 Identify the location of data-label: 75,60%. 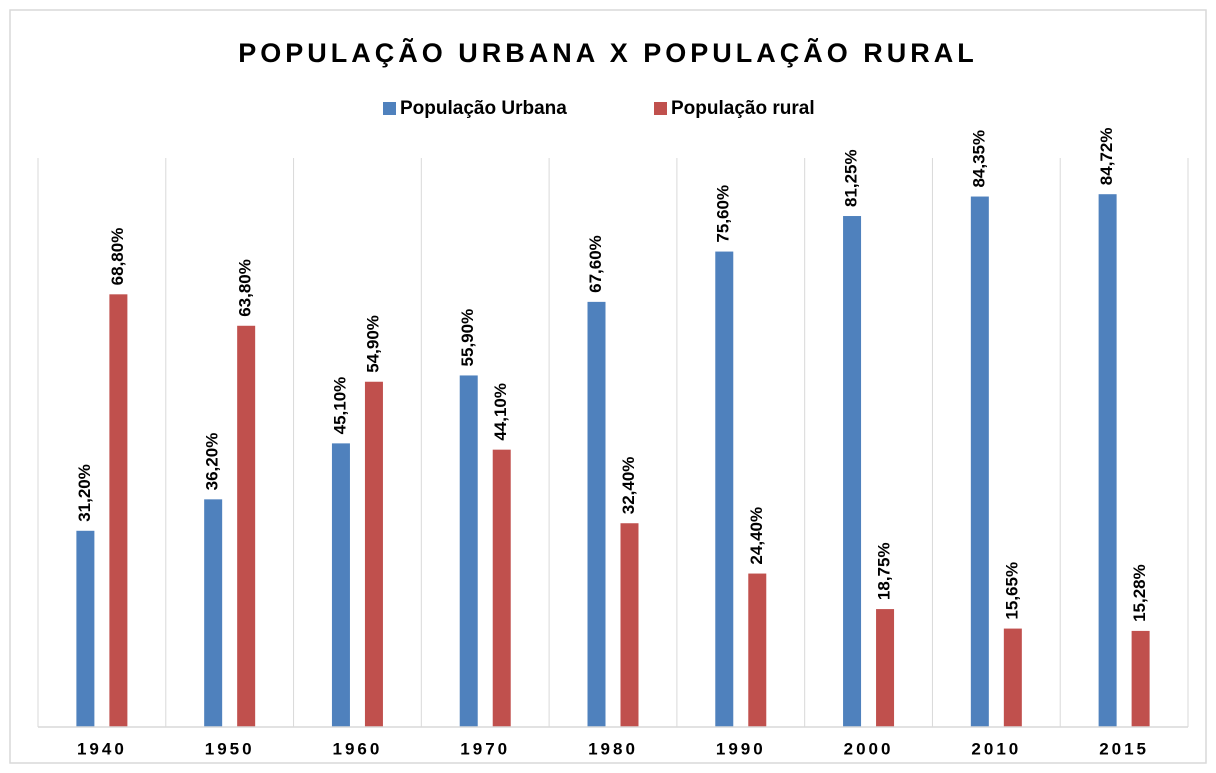
(723, 214).